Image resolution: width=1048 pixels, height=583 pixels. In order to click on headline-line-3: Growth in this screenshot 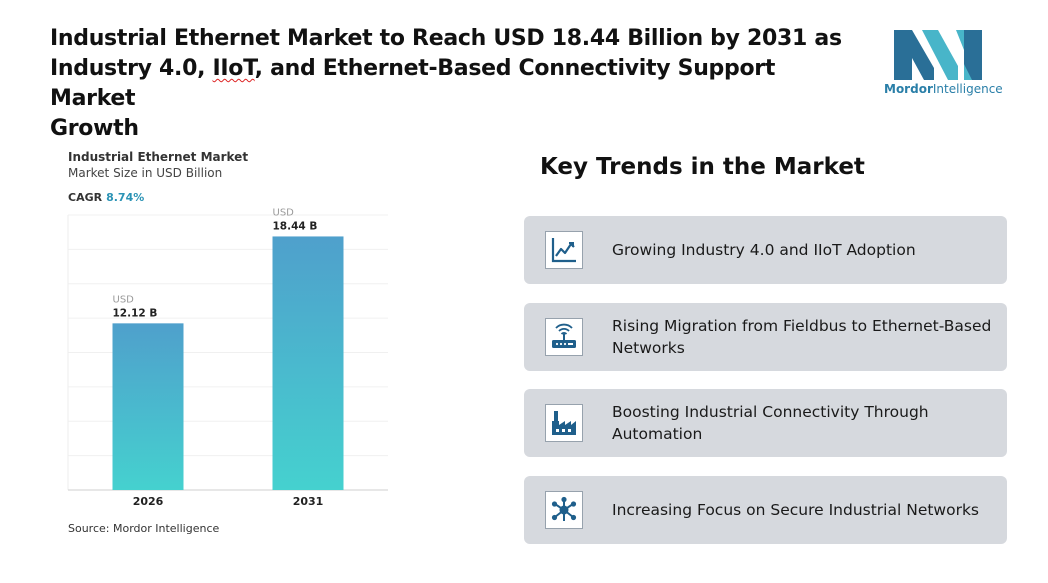, I will do `click(94, 128)`.